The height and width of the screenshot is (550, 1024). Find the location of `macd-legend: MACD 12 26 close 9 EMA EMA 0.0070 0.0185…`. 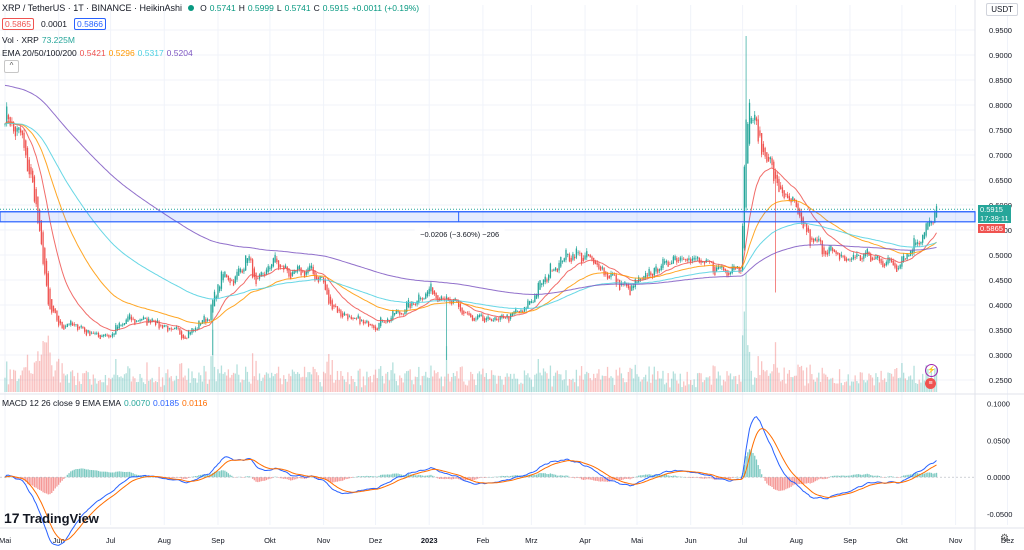

macd-legend: MACD 12 26 close 9 EMA EMA 0.0070 0.0185… is located at coordinates (104, 403).